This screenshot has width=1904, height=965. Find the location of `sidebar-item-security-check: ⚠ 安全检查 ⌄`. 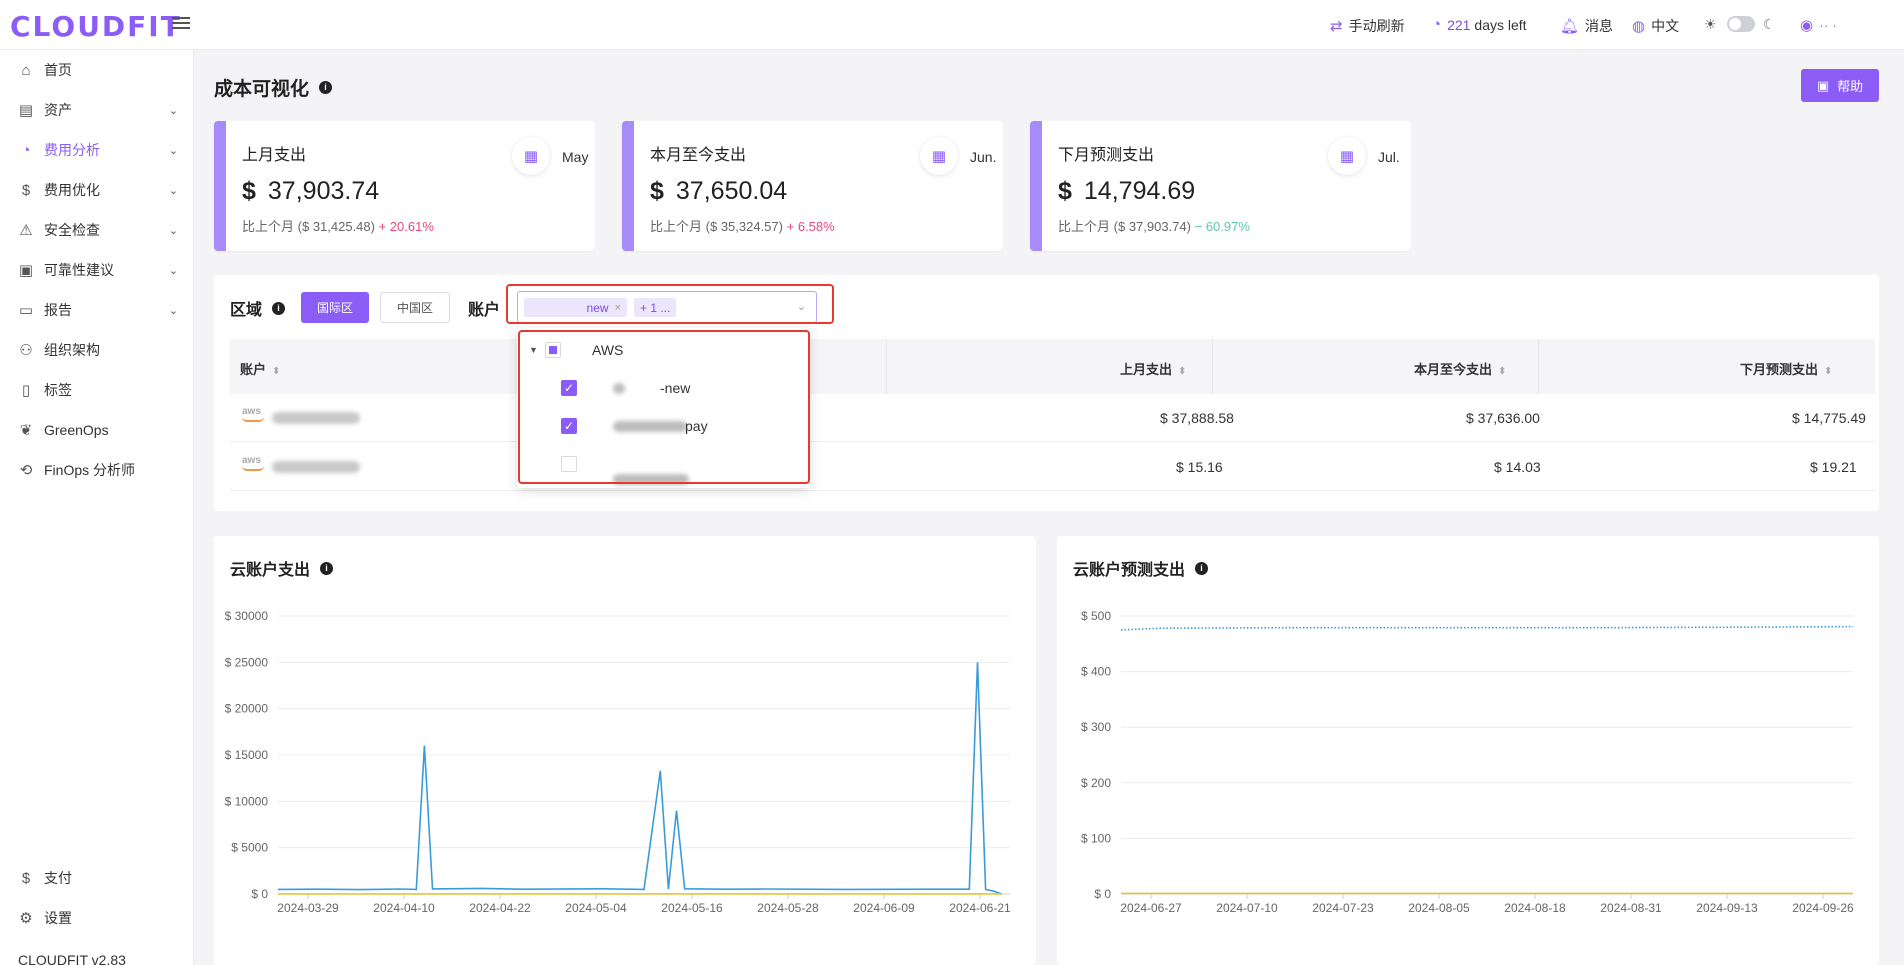

sidebar-item-security-check: ⚠ 安全检查 ⌄ is located at coordinates (97, 230).